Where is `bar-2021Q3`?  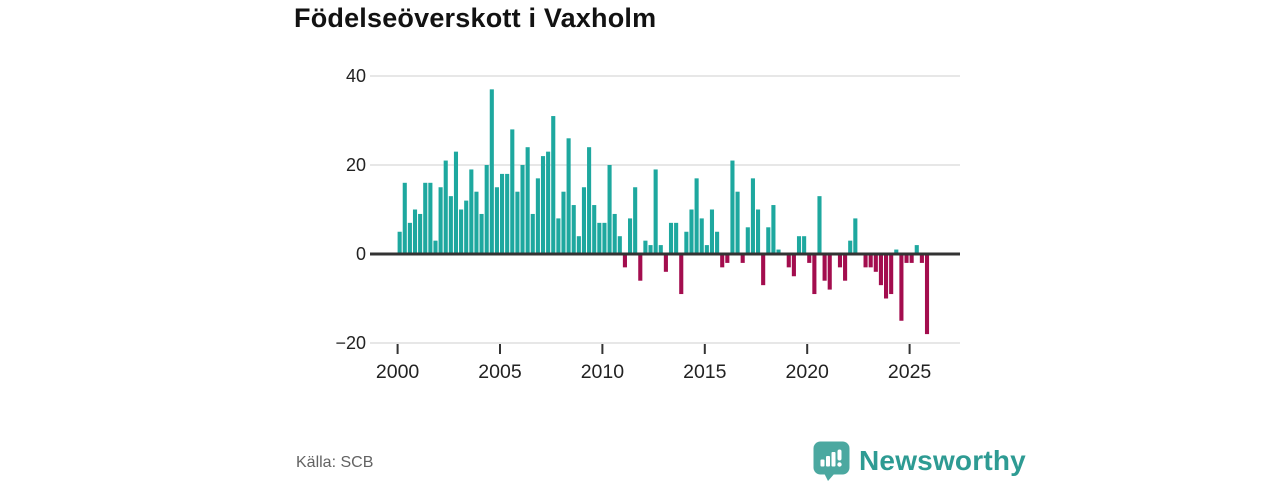 bar-2021Q3 is located at coordinates (840, 261).